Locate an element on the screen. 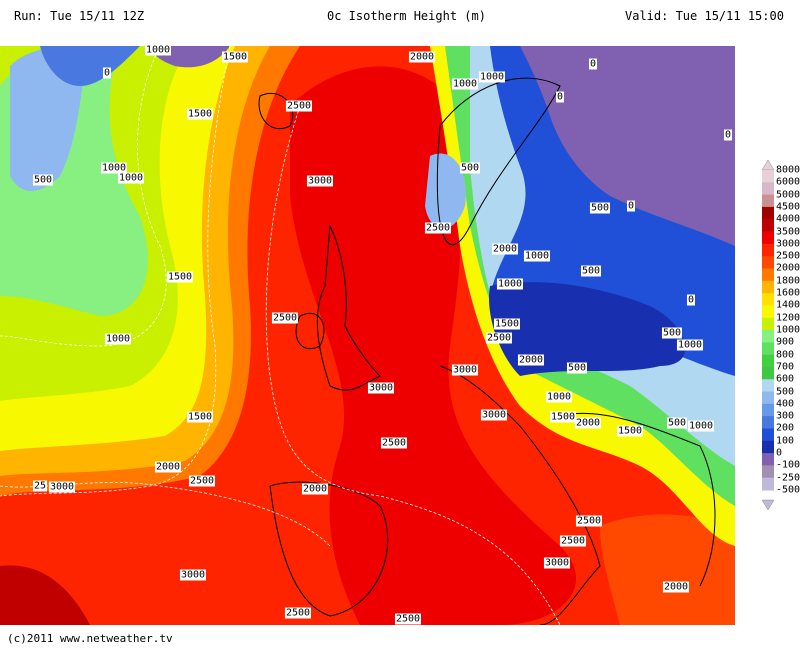  run-label: Run: Tue 15/11 12Z is located at coordinates (79, 16).